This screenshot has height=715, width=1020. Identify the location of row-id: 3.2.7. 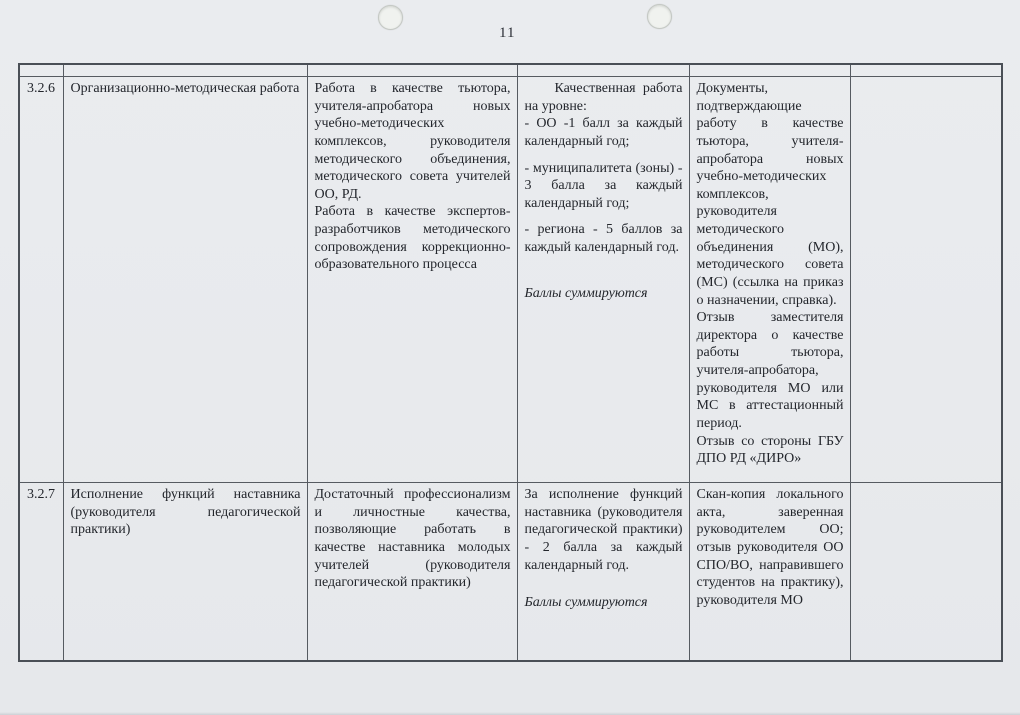
(41, 494).